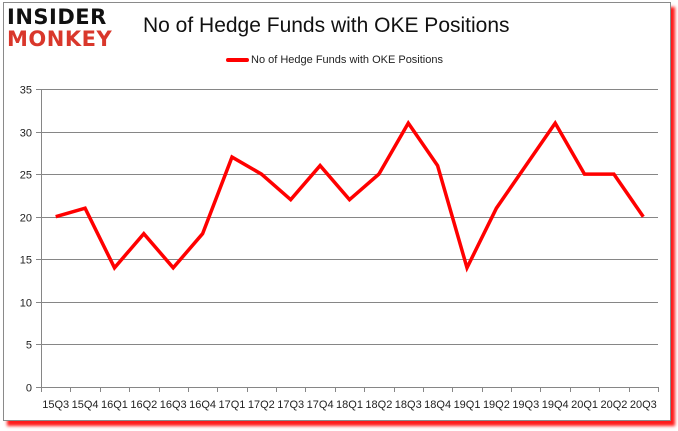 This screenshot has width=678, height=431. I want to click on x-tick-label: 19Q3, so click(525, 405).